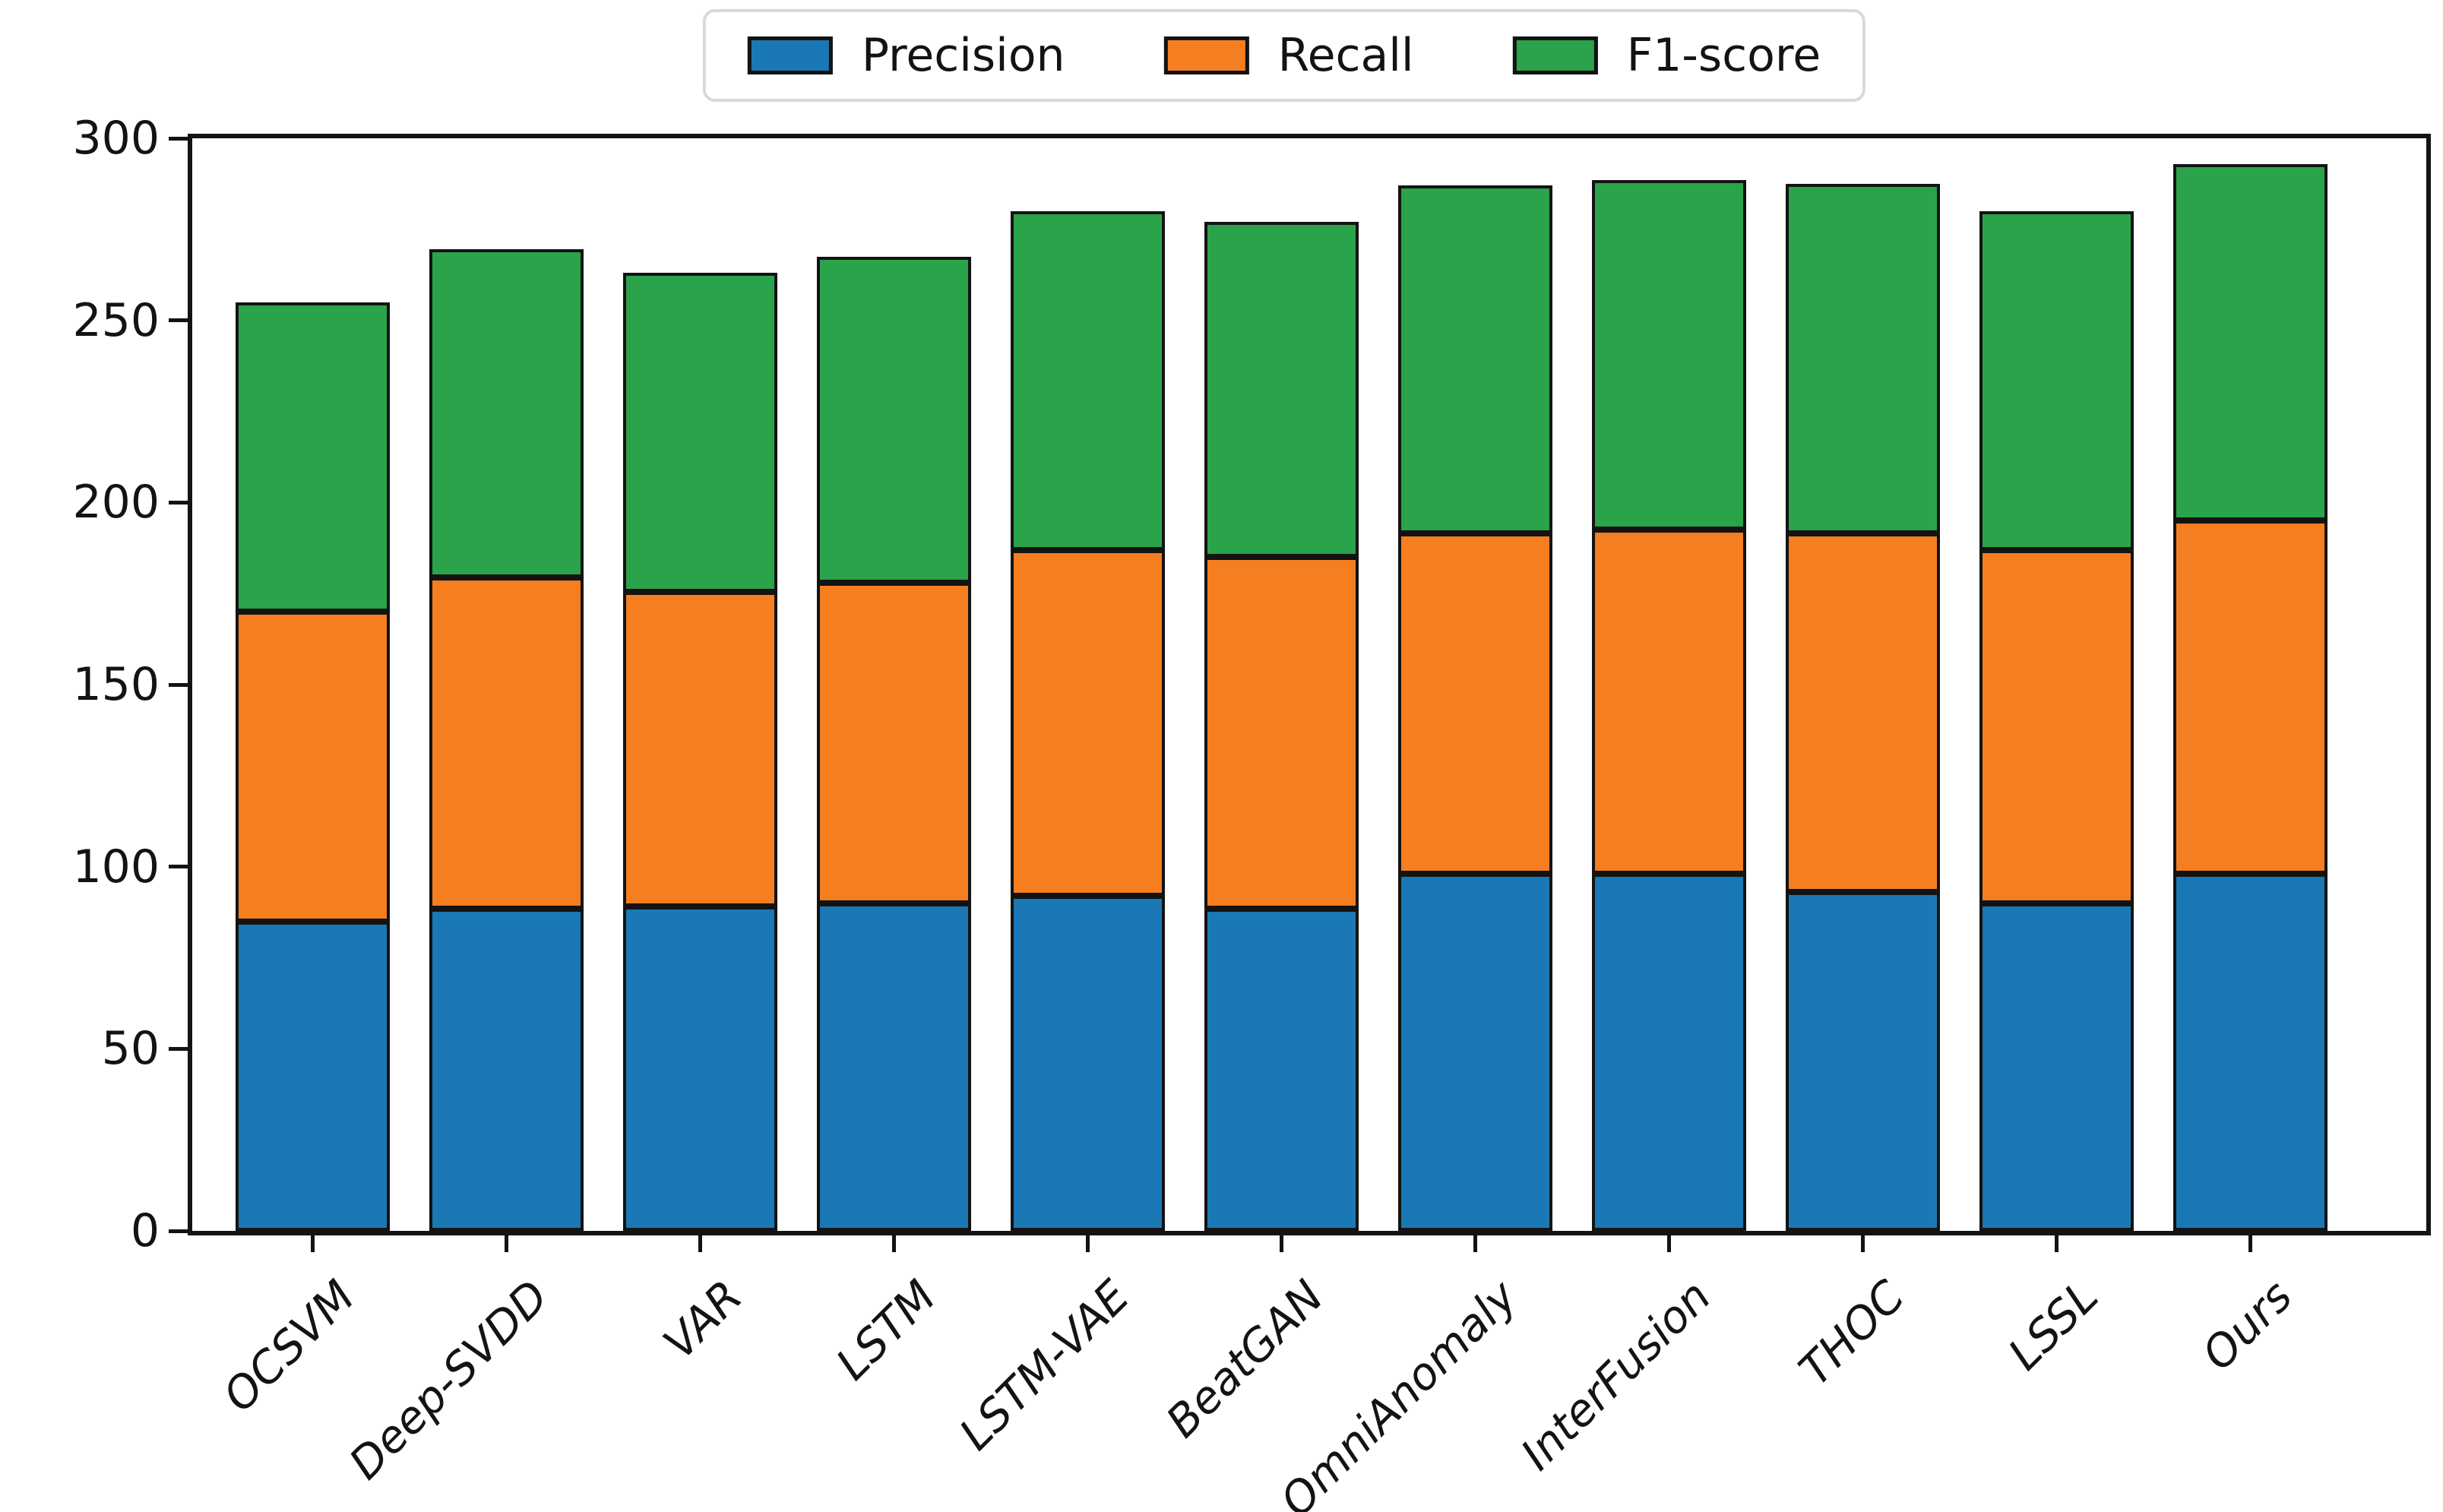  Describe the element at coordinates (1863, 358) in the screenshot. I see `bar-segment-f1-score-thoc` at that location.